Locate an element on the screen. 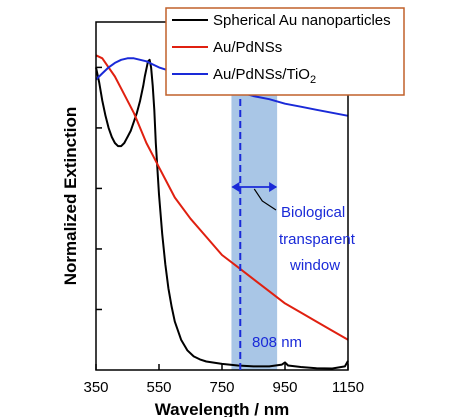  legend-entry-au-pdnss: Au/PdNSs is located at coordinates (247, 47).